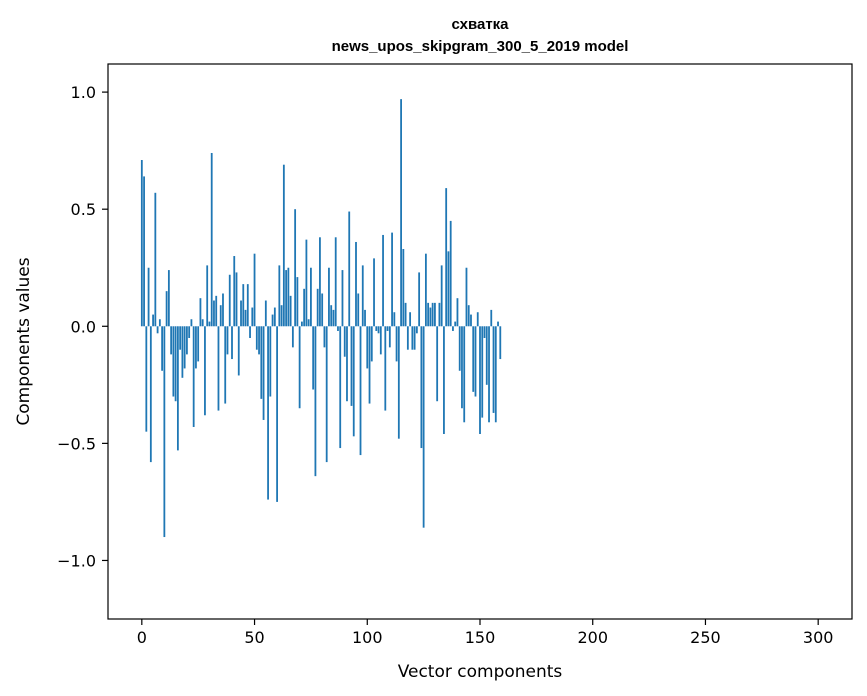 This screenshot has height=696, width=867. Describe the element at coordinates (480, 46) in the screenshot. I see `chart-subtitle: news_upos_skipgram_300_5_2019 model` at that location.